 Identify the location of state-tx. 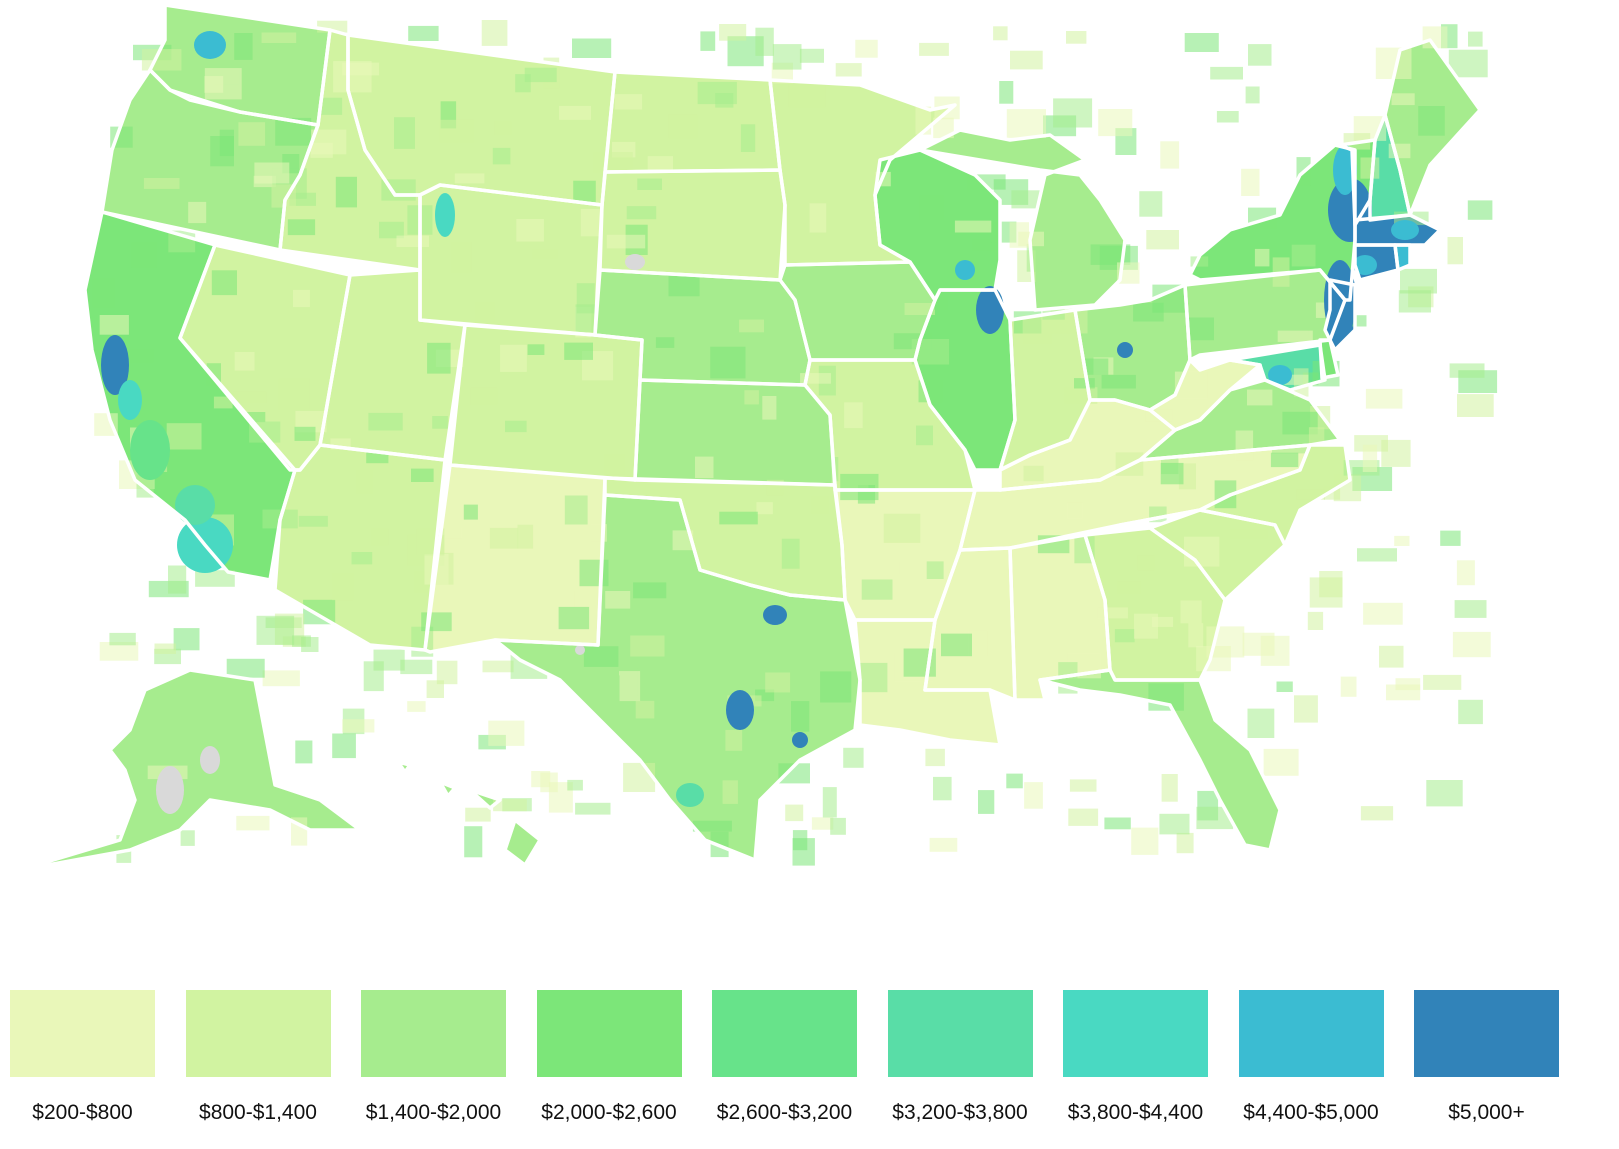
(677, 677).